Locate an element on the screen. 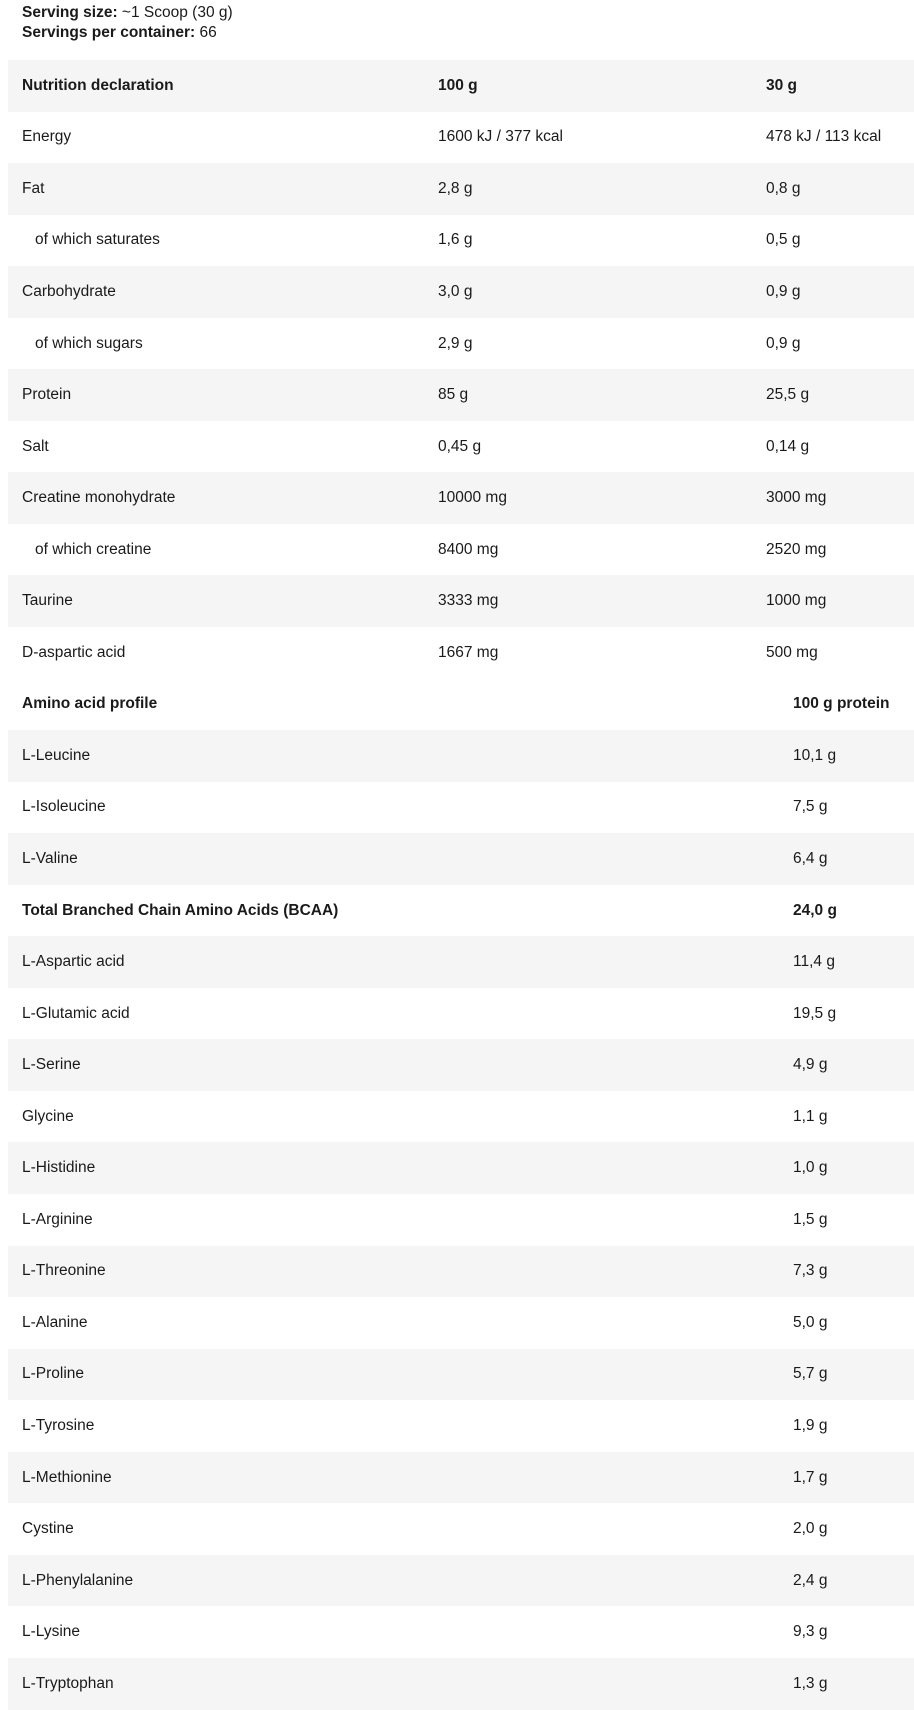 The image size is (914, 1710). amino-acid-name: L-Valine is located at coordinates (50, 858).